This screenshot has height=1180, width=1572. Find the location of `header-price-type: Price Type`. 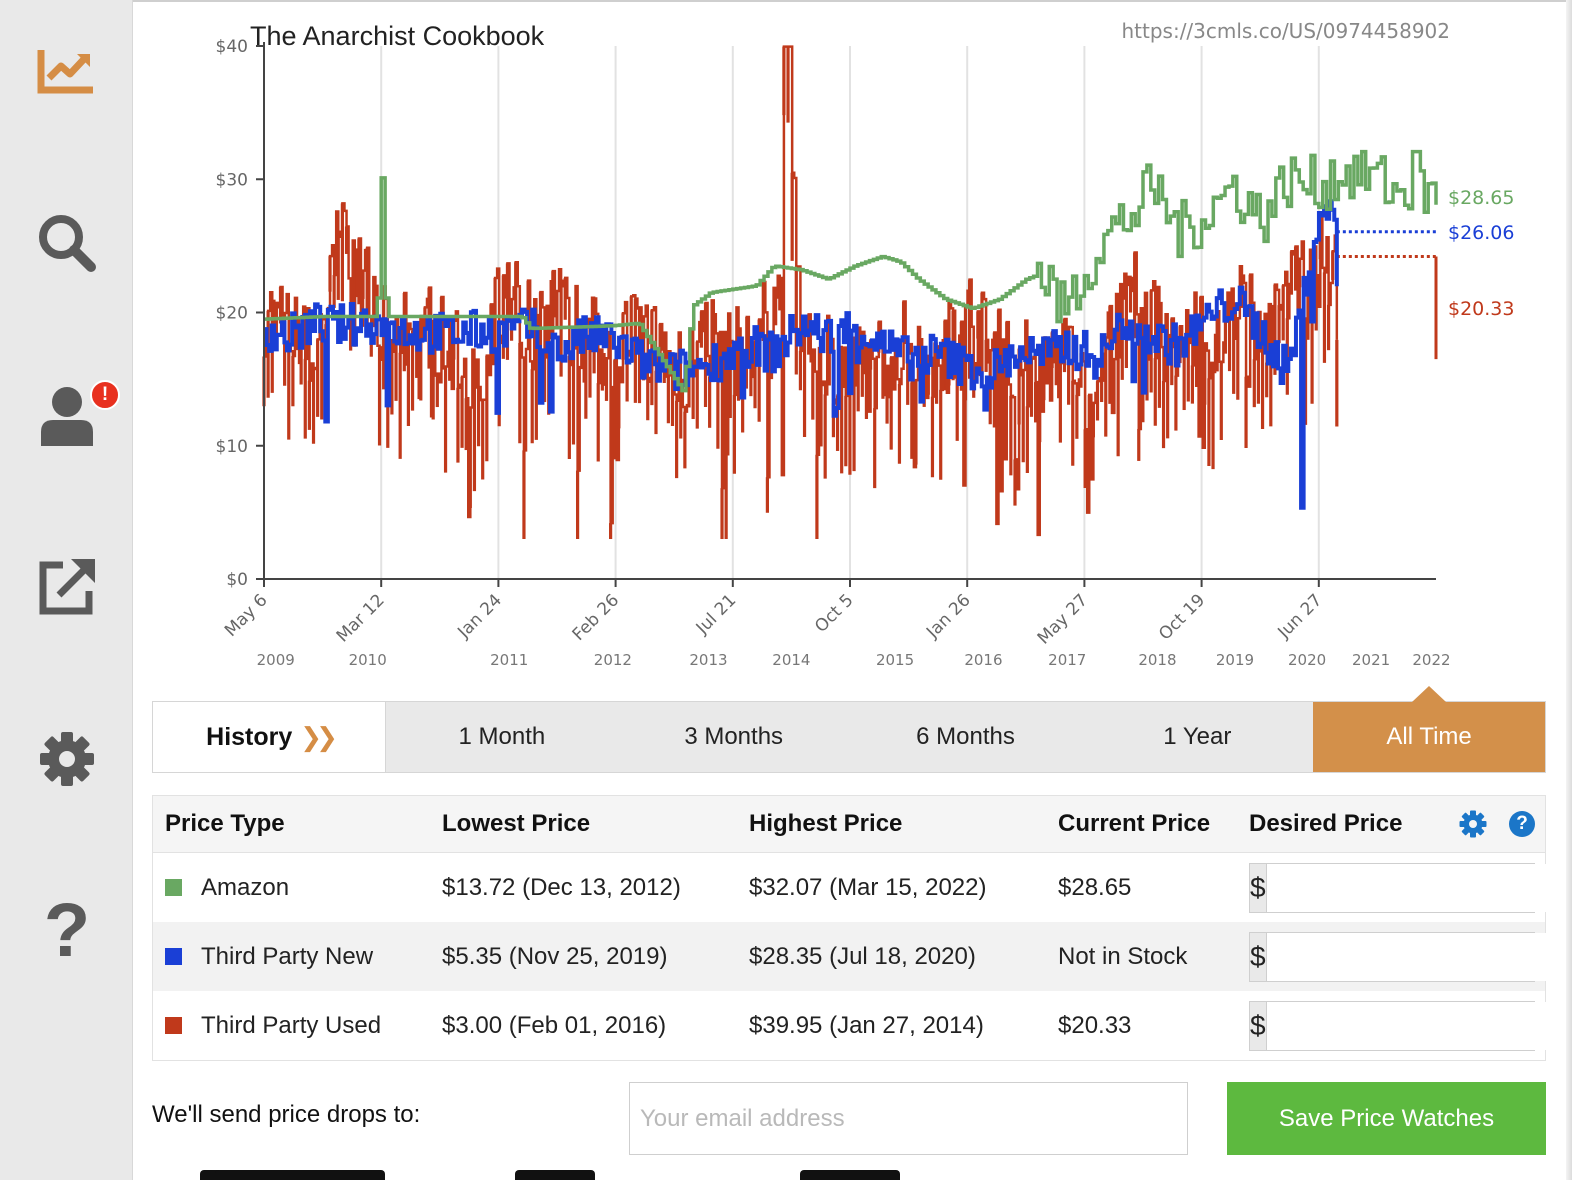

header-price-type: Price Type is located at coordinates (225, 823).